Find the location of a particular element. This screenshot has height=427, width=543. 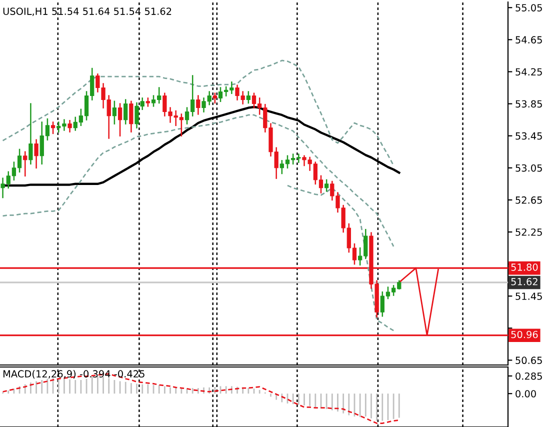

y-tick-label: 52.65 is located at coordinates (529, 200).